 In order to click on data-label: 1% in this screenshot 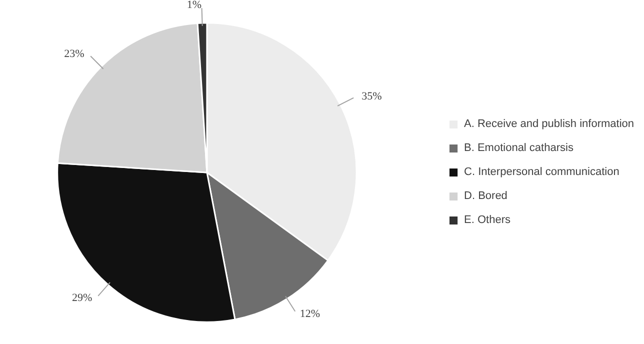, I will do `click(194, 6)`.